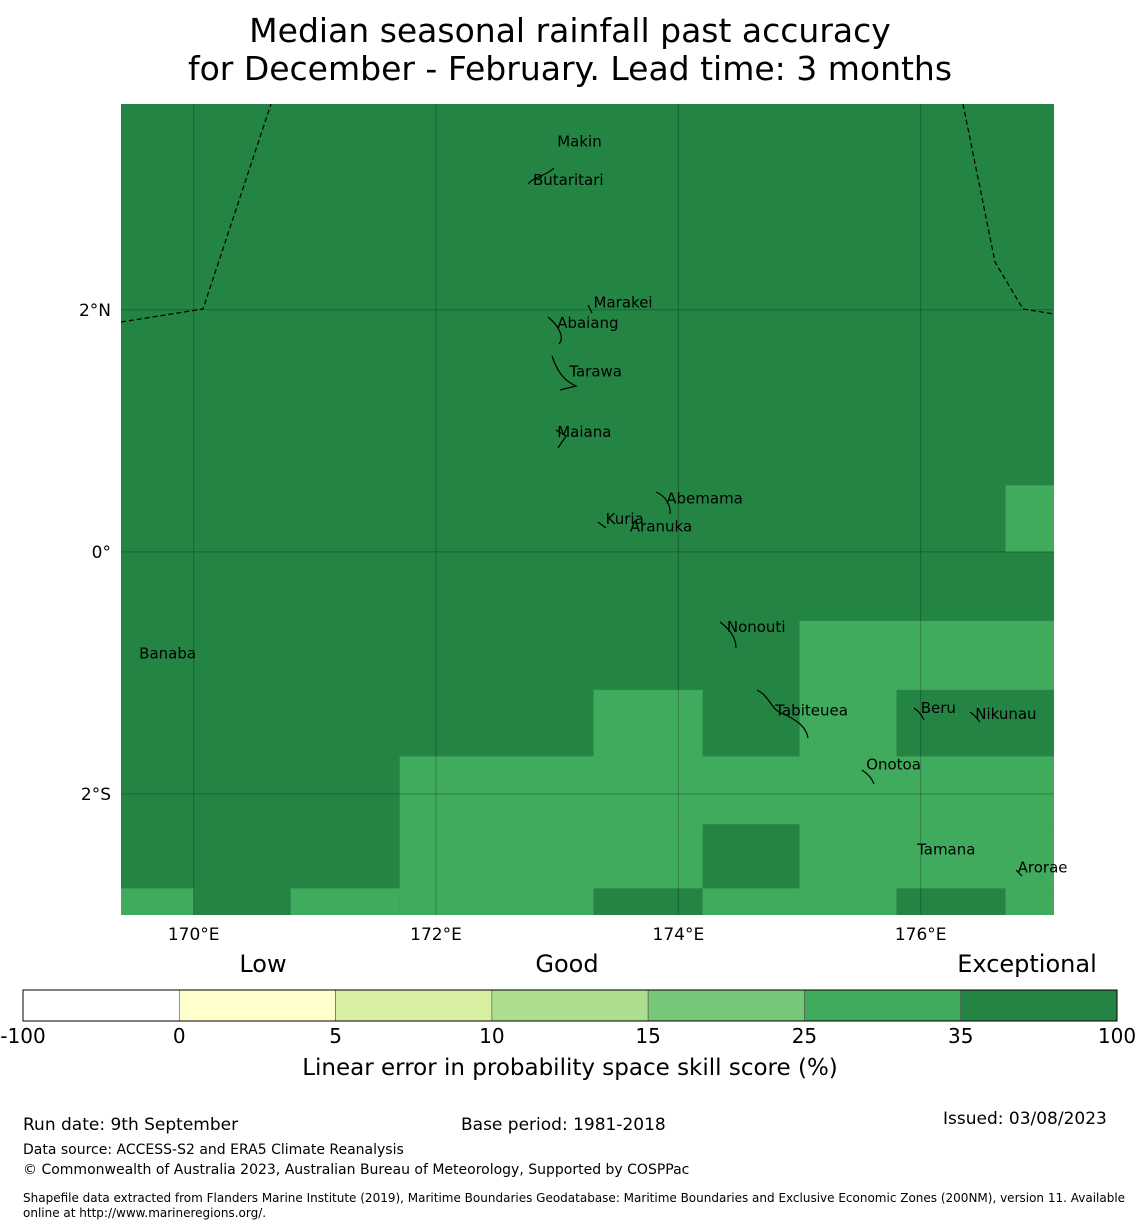  I want to click on lat-tick-label: 0°, so click(101, 553).